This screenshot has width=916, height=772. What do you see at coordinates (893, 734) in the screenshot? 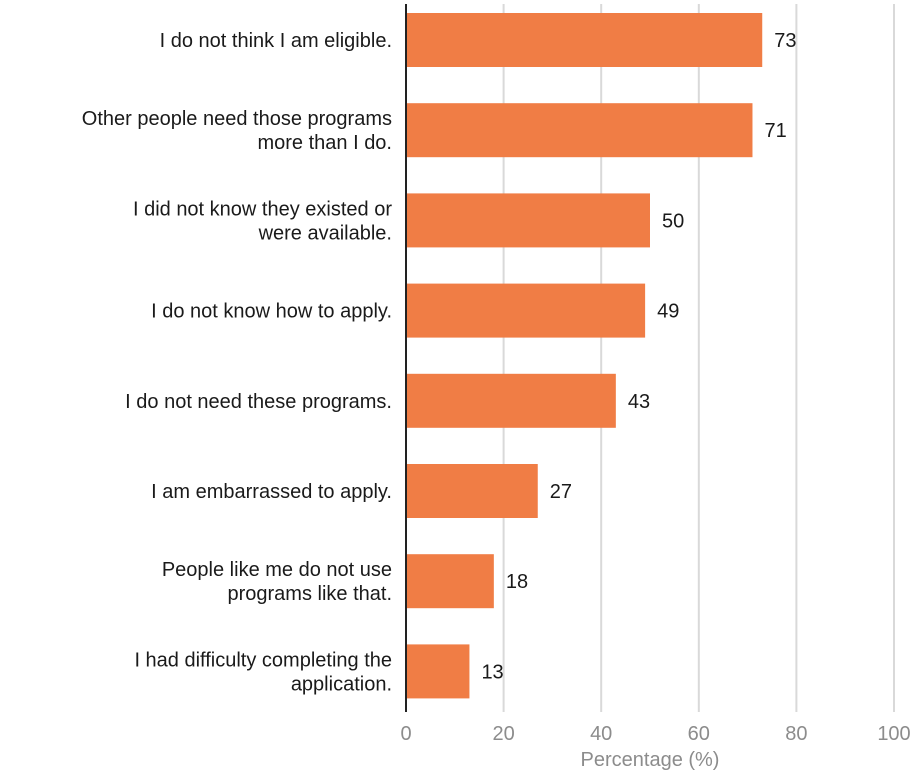
I see `x-tick-label-100: 100` at bounding box center [893, 734].